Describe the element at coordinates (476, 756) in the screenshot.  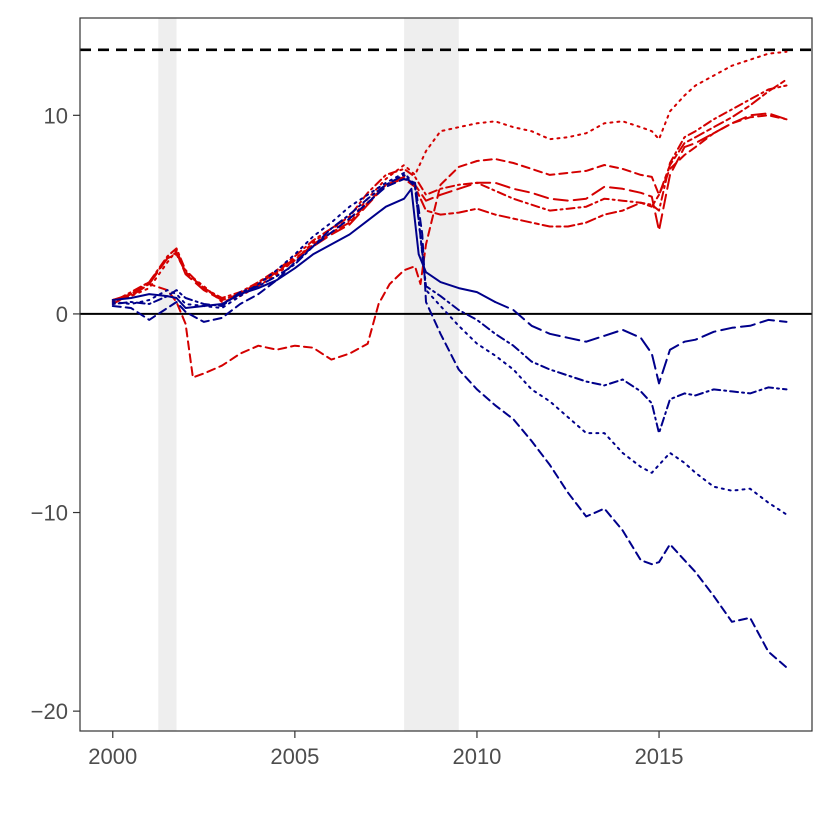
I see `x-tick-label: 2010` at that location.